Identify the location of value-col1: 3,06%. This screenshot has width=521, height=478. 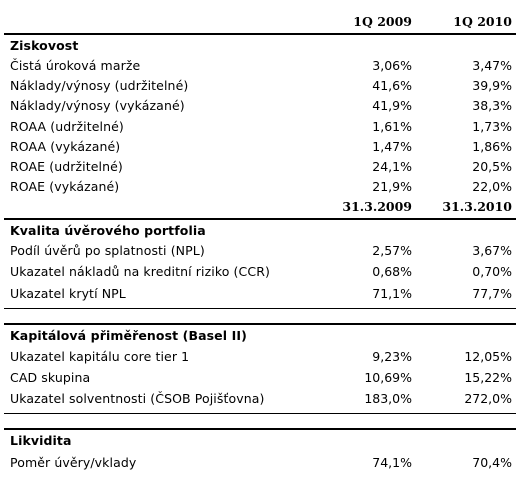
(392, 65).